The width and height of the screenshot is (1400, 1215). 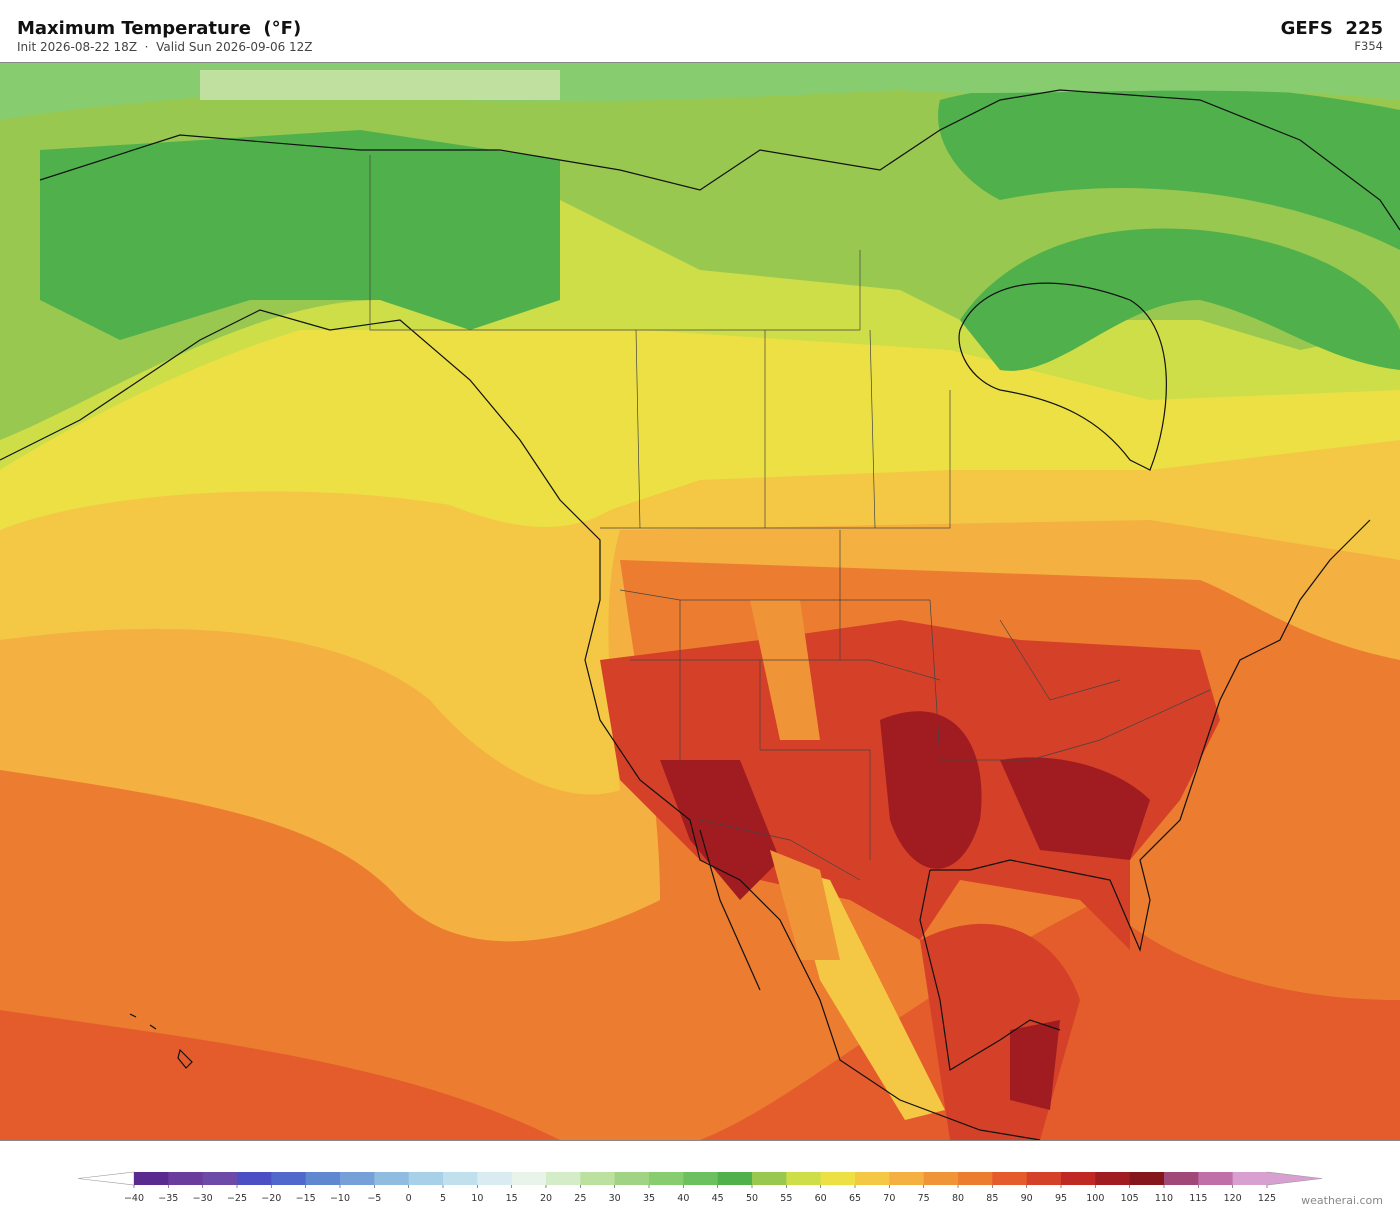 What do you see at coordinates (1130, 1198) in the screenshot?
I see `colorbar-tick-label: 105` at bounding box center [1130, 1198].